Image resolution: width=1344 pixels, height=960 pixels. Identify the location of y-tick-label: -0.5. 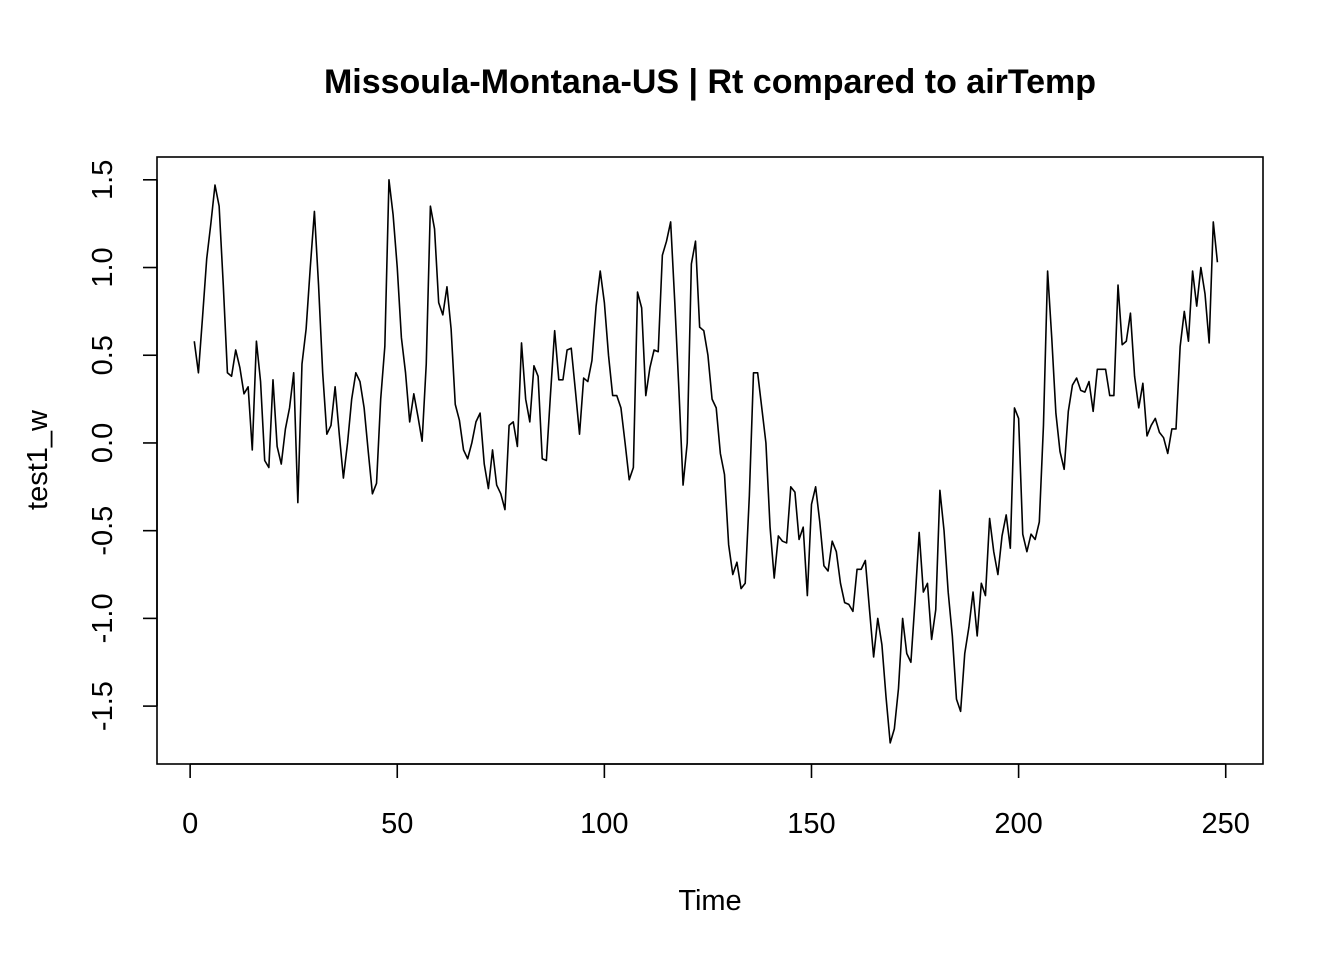
(103, 531).